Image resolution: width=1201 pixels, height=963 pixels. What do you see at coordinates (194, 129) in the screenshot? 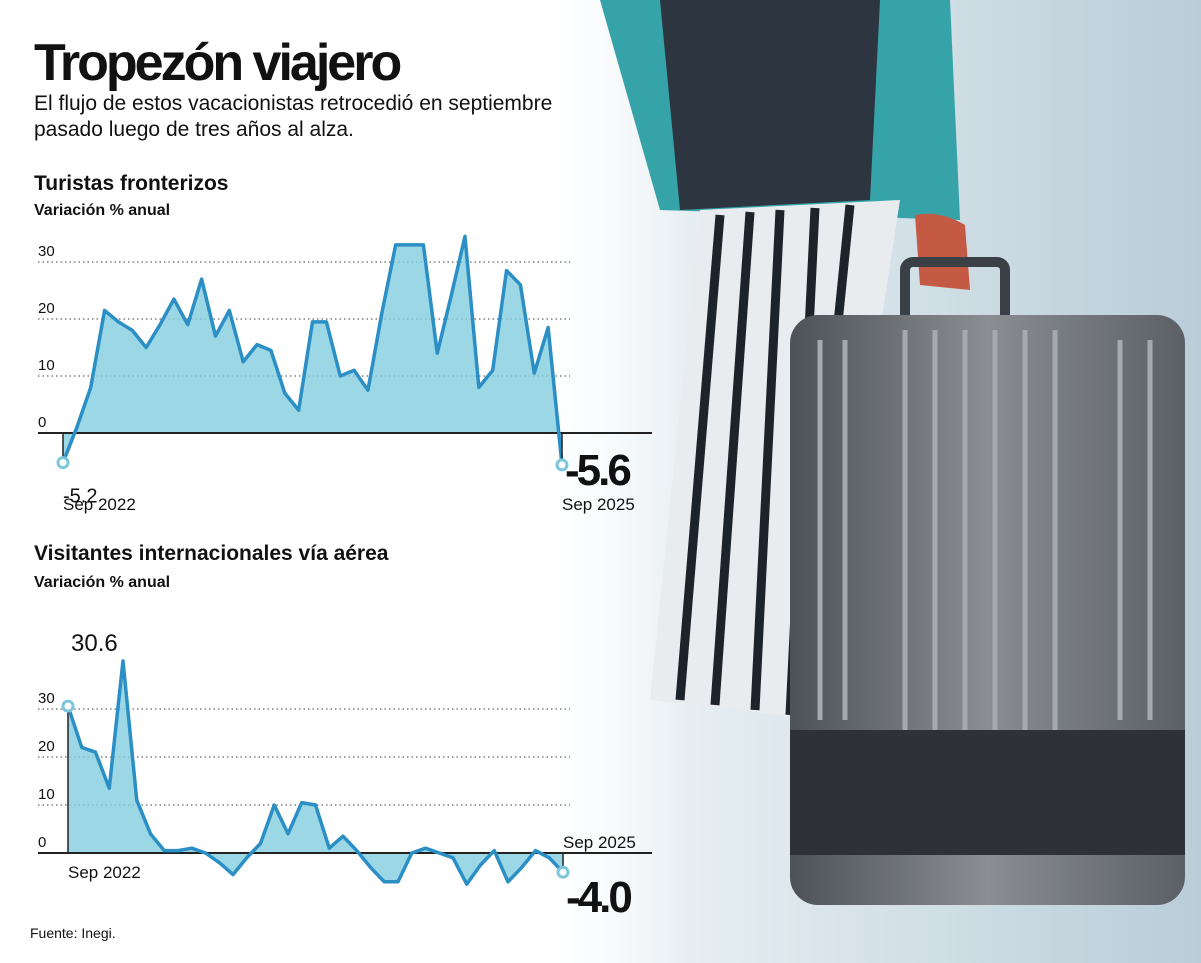
I see `subtitle: pasado luego de tres años al alza.` at bounding box center [194, 129].